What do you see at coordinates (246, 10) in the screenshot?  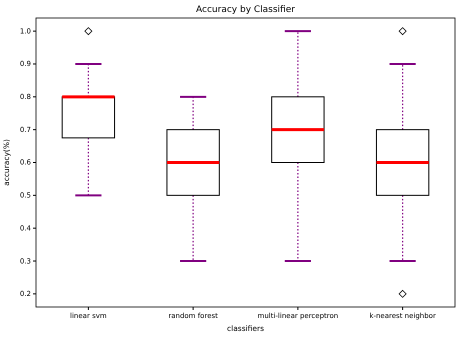 I see `chart-title: Accuracy by Classifier` at bounding box center [246, 10].